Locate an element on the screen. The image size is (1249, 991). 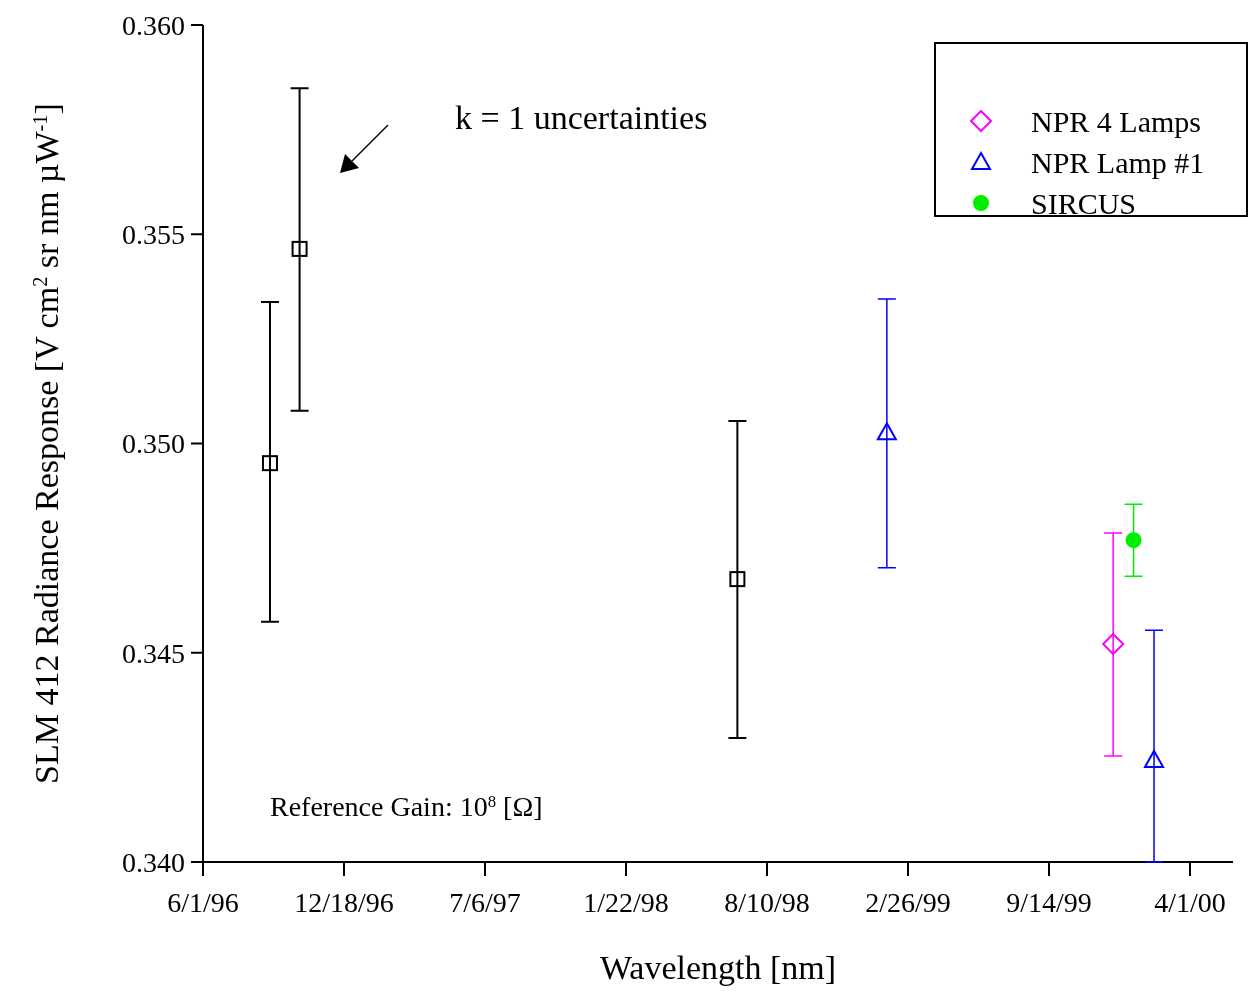
x-tick-label: 12/18/96 is located at coordinates (344, 902).